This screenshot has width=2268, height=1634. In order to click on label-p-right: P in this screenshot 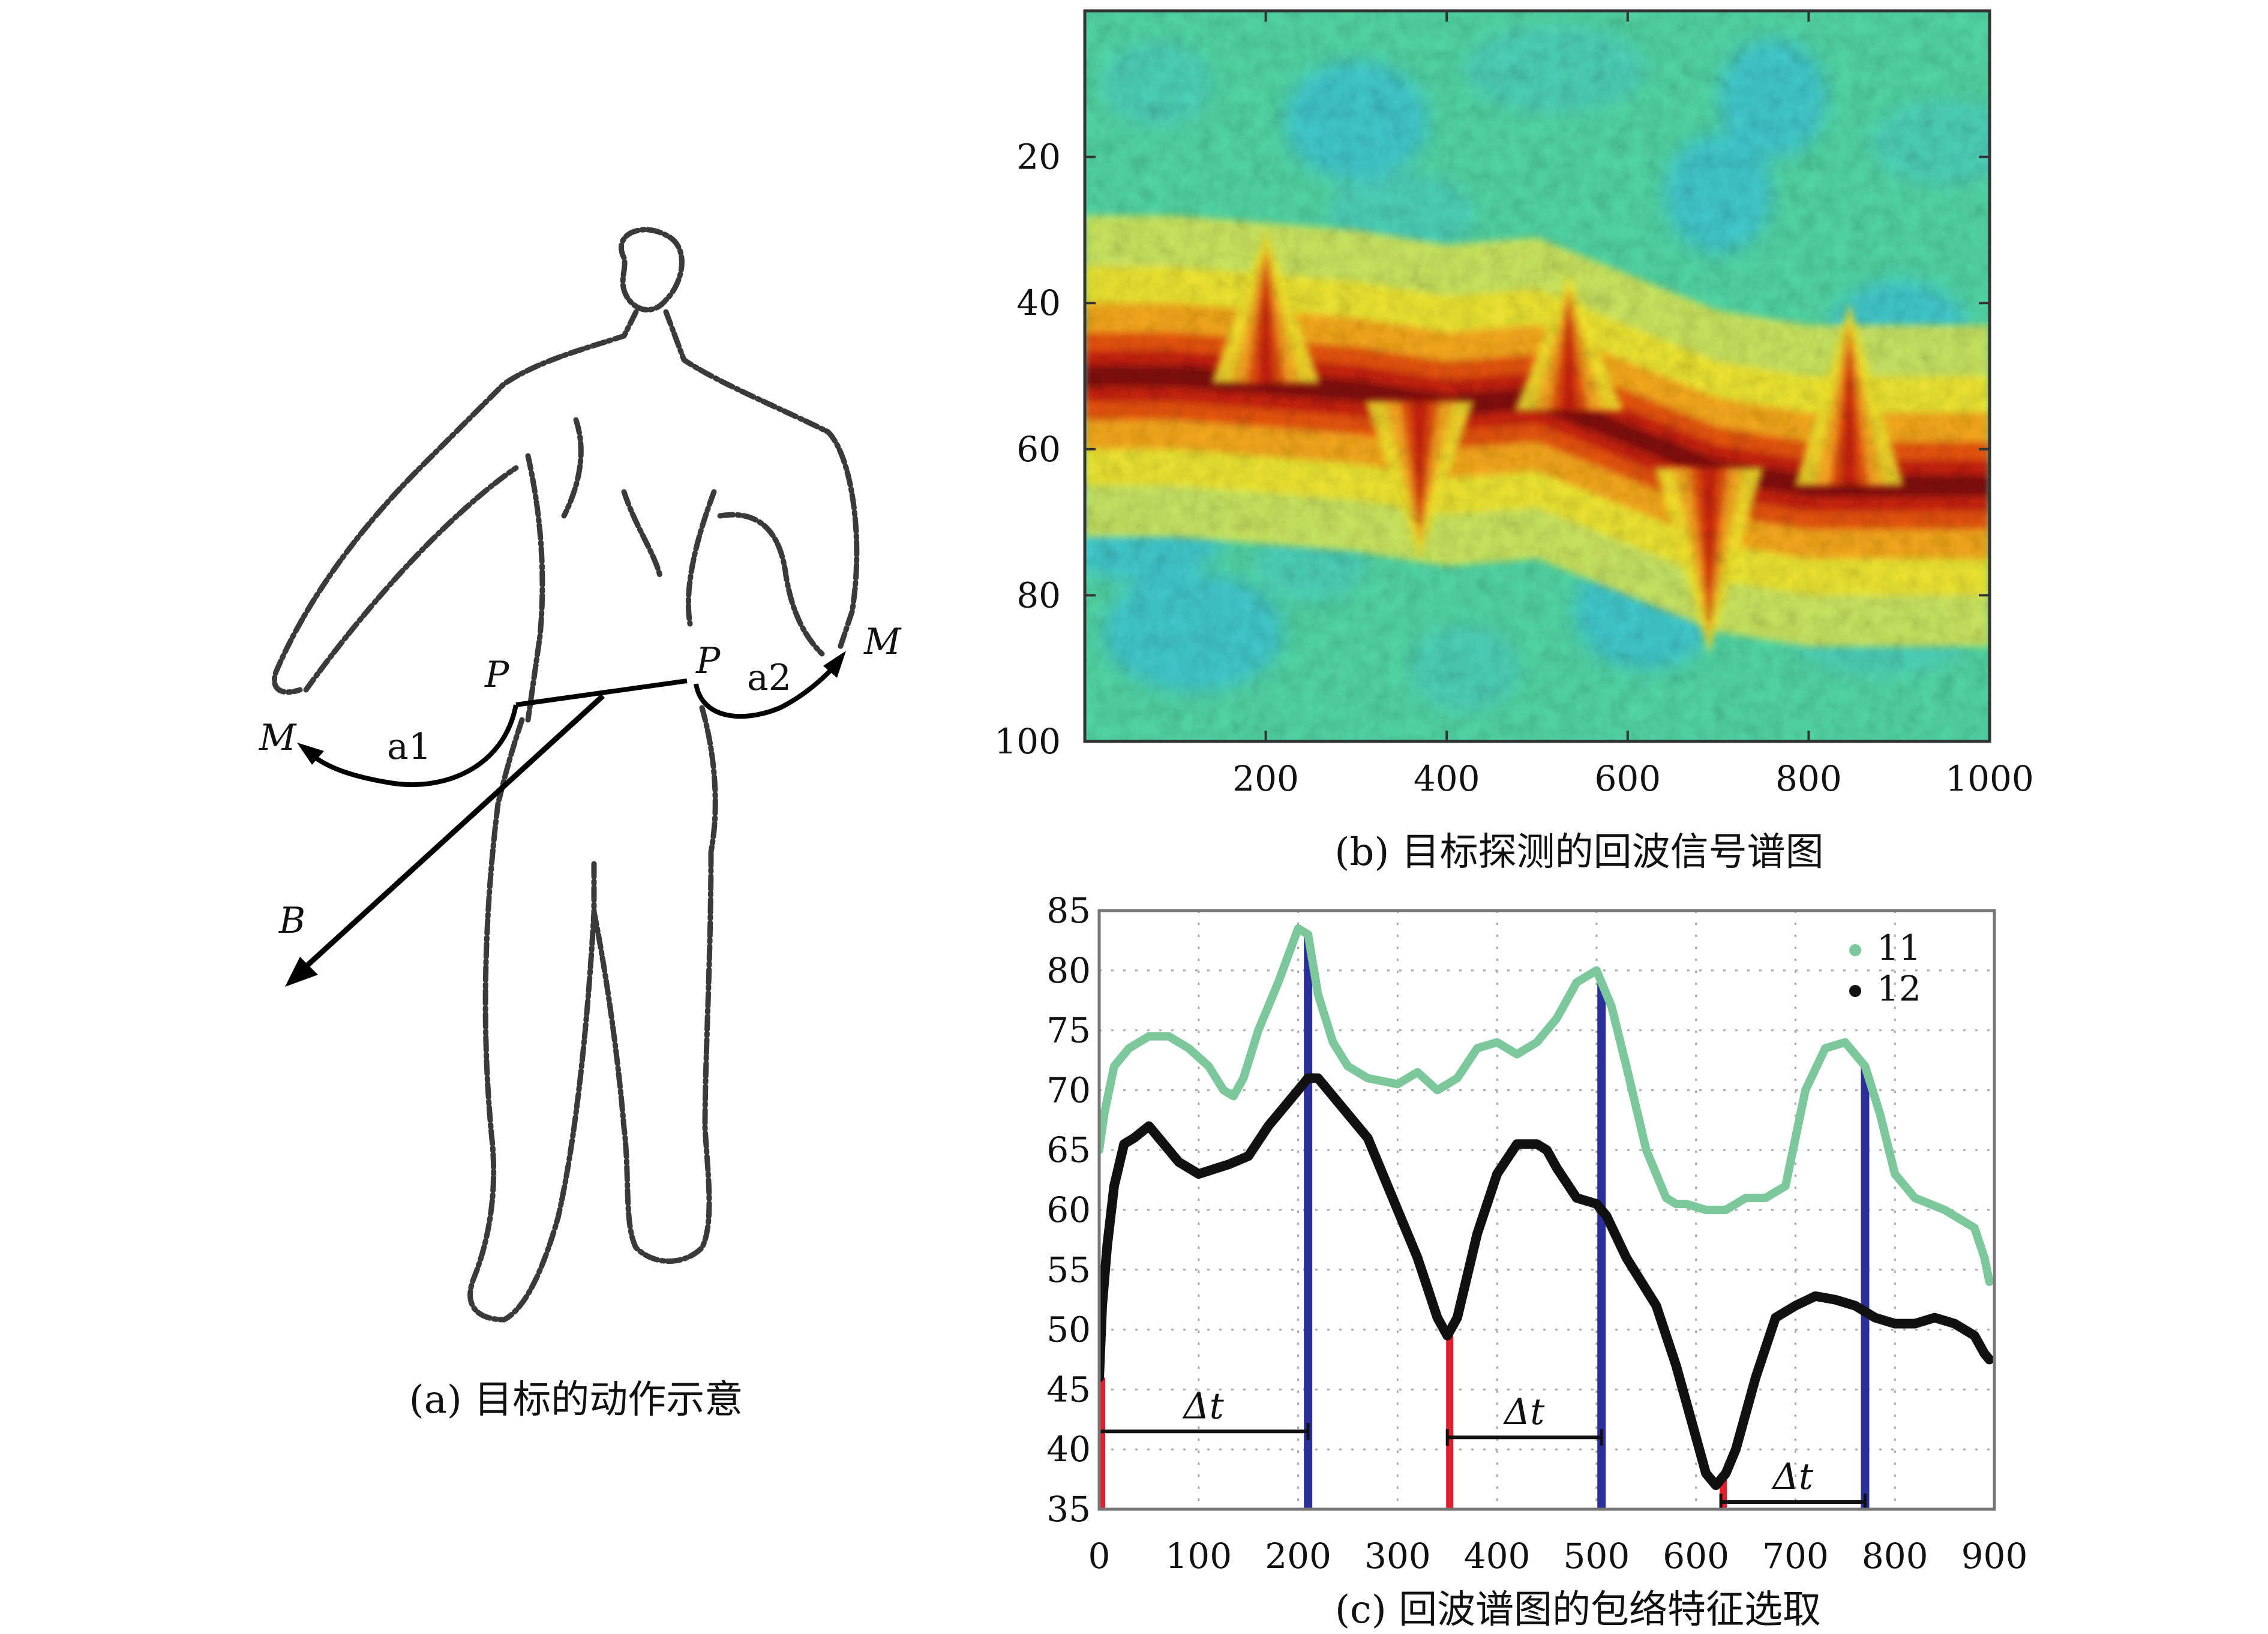, I will do `click(708, 661)`.